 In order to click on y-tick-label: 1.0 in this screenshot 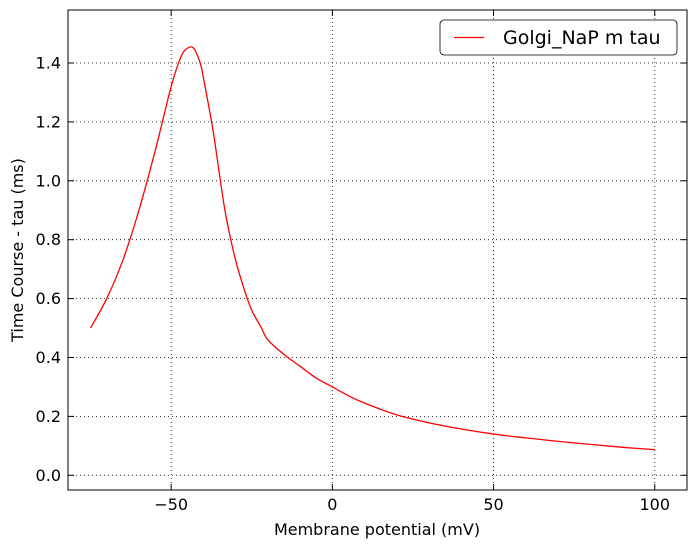, I will do `click(48, 180)`.